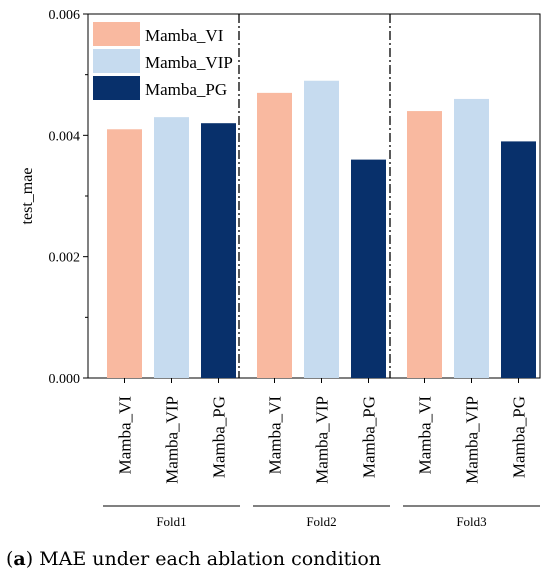 Image resolution: width=550 pixels, height=586 pixels. Describe the element at coordinates (274, 235) in the screenshot. I see `bar-fold2-mamba-vi` at that location.